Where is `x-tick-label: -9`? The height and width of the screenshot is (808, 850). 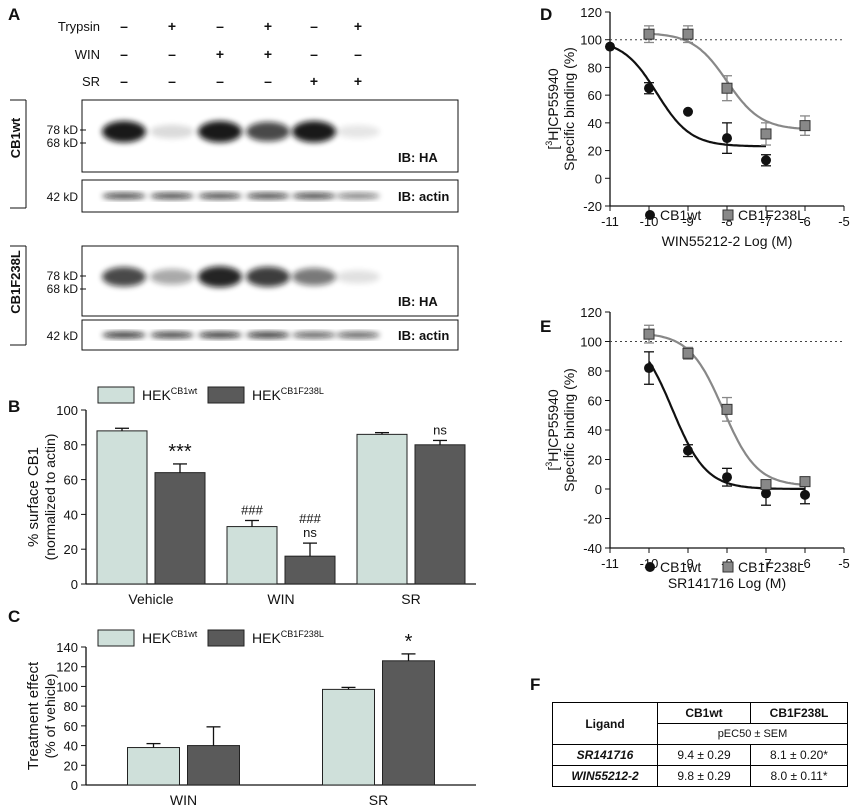
x-tick-label: -9 is located at coordinates (688, 221).